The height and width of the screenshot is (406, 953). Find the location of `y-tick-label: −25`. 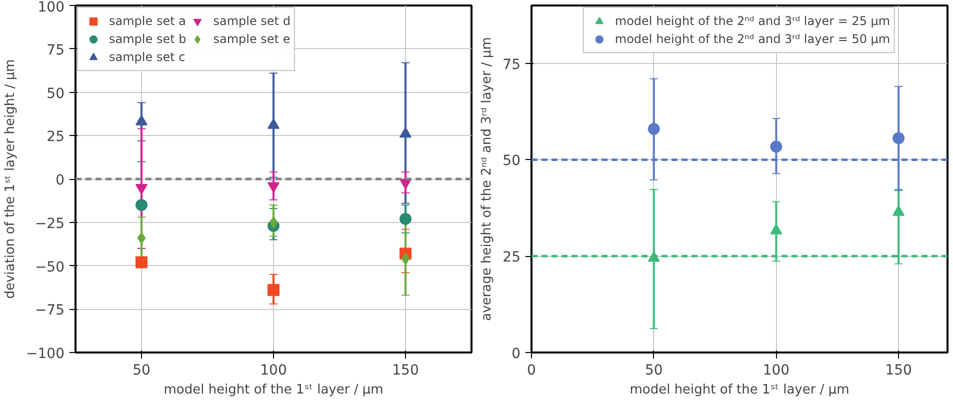

y-tick-label: −25 is located at coordinates (49, 224).